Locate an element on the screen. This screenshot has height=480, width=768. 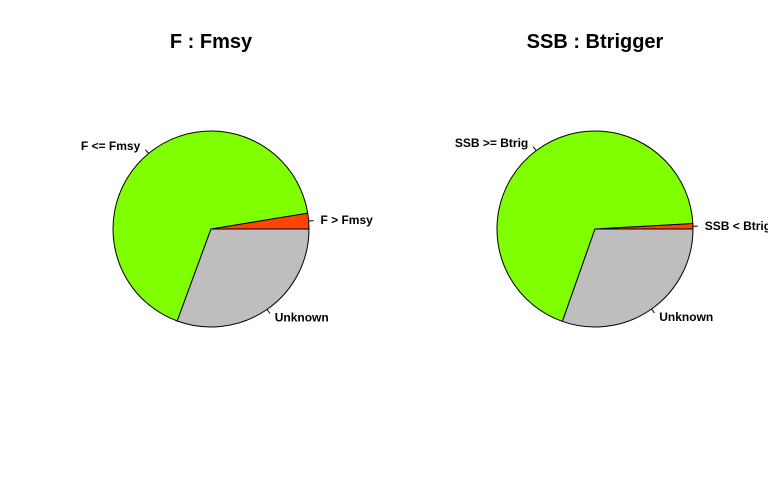
slice-label-ssb-lt-btrig: SSB < Btrig is located at coordinates (736, 226).